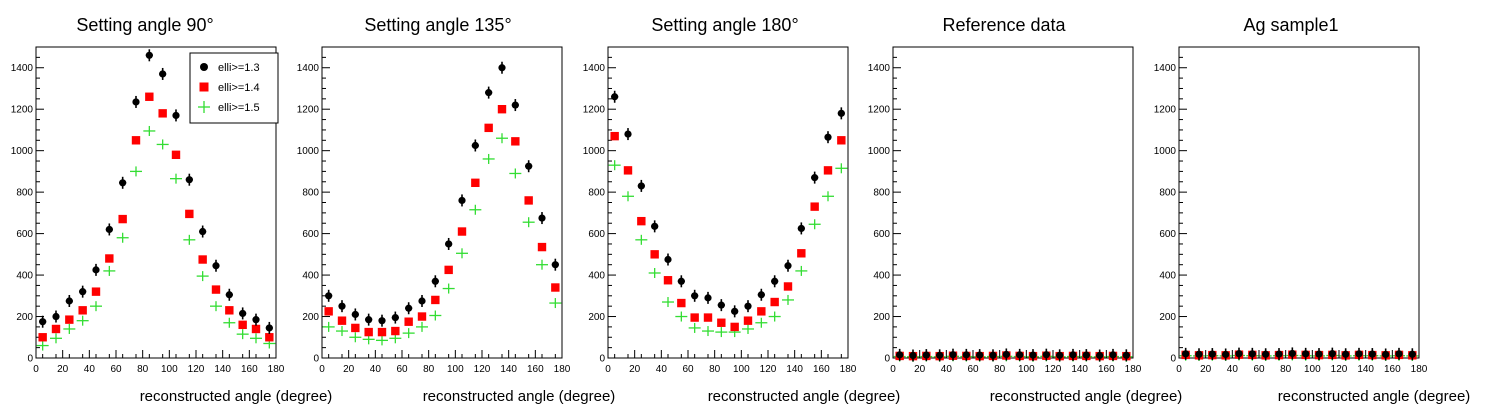 The width and height of the screenshot is (1500, 420). I want to click on x-tick-label: 40, so click(376, 369).